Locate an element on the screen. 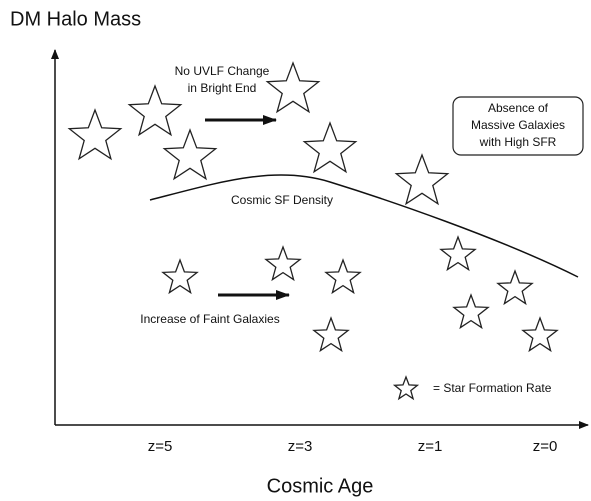 The image size is (591, 501). annotation: in Bright End is located at coordinates (222, 88).